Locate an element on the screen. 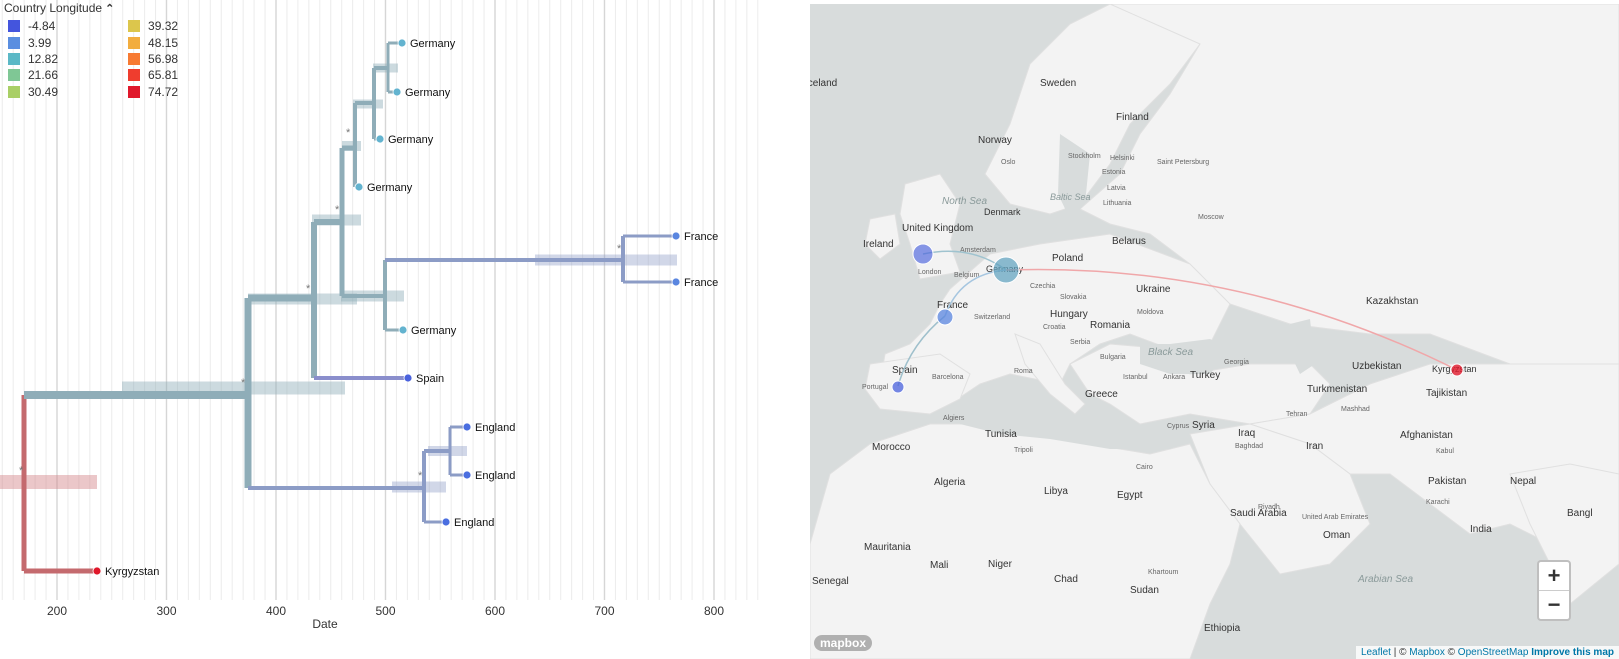  legend-item: 48.15 is located at coordinates (153, 42).